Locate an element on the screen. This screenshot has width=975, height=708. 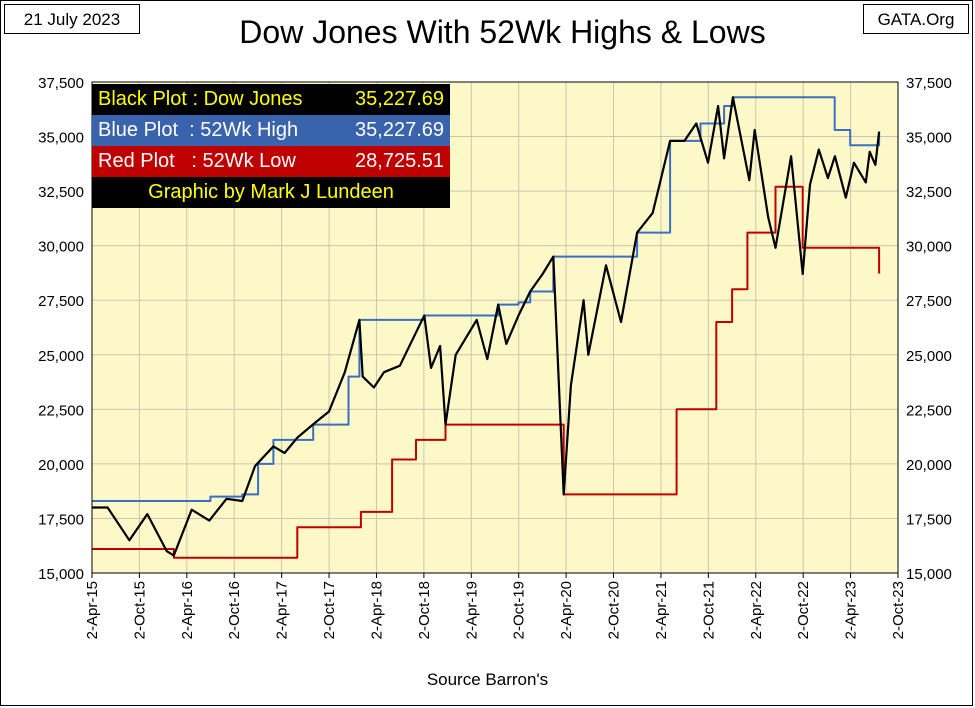
legend-dow-value: 35,227.69 is located at coordinates (399, 99).